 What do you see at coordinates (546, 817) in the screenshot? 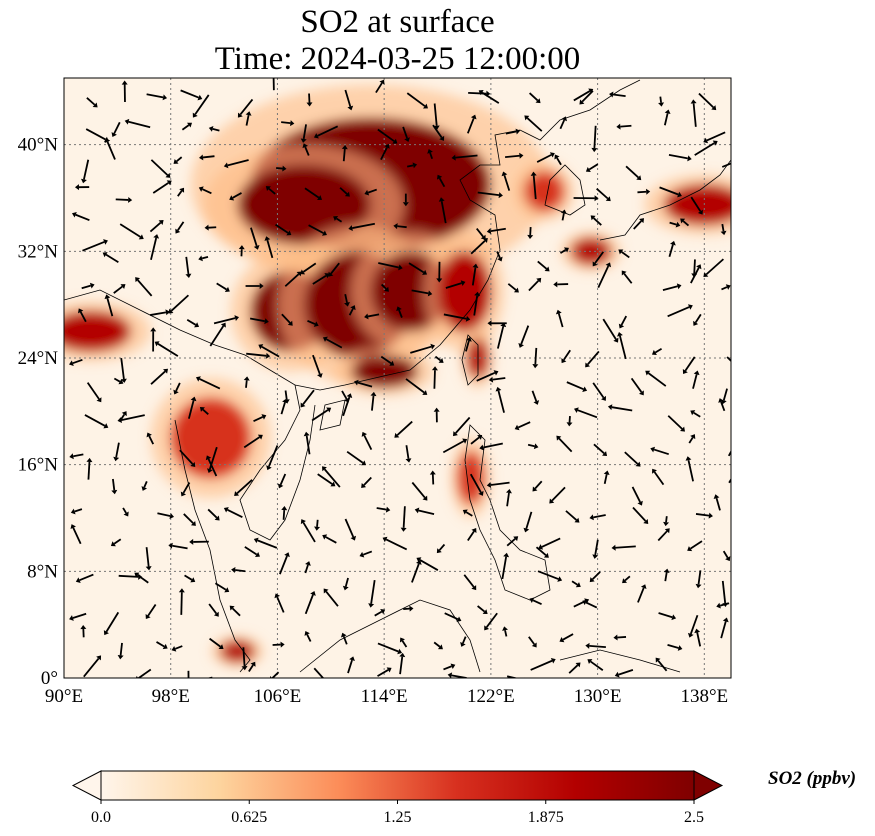
I see `colorbar-tick-label: 1.875` at bounding box center [546, 817].